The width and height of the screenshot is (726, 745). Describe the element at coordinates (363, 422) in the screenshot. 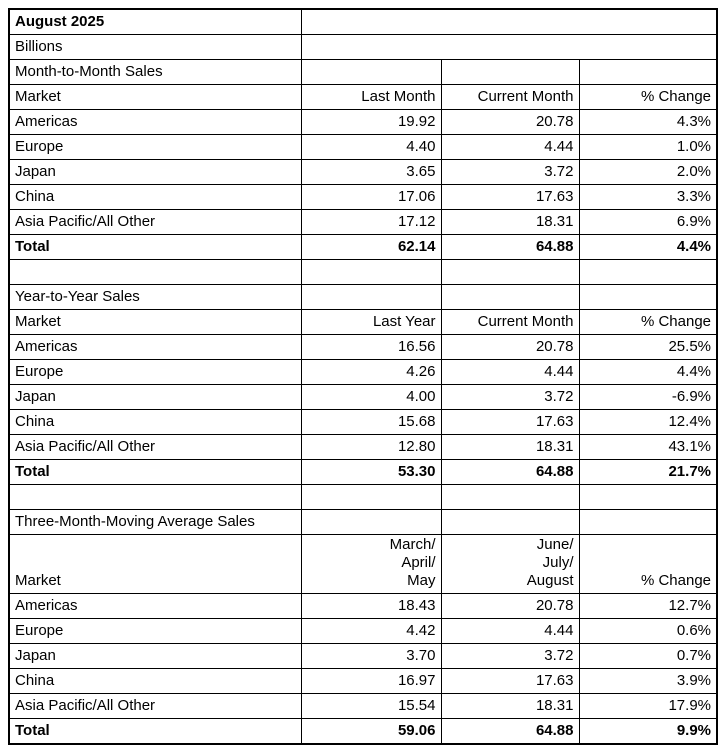

I see `table-row: China 15.68 17.63 12.4%` at that location.